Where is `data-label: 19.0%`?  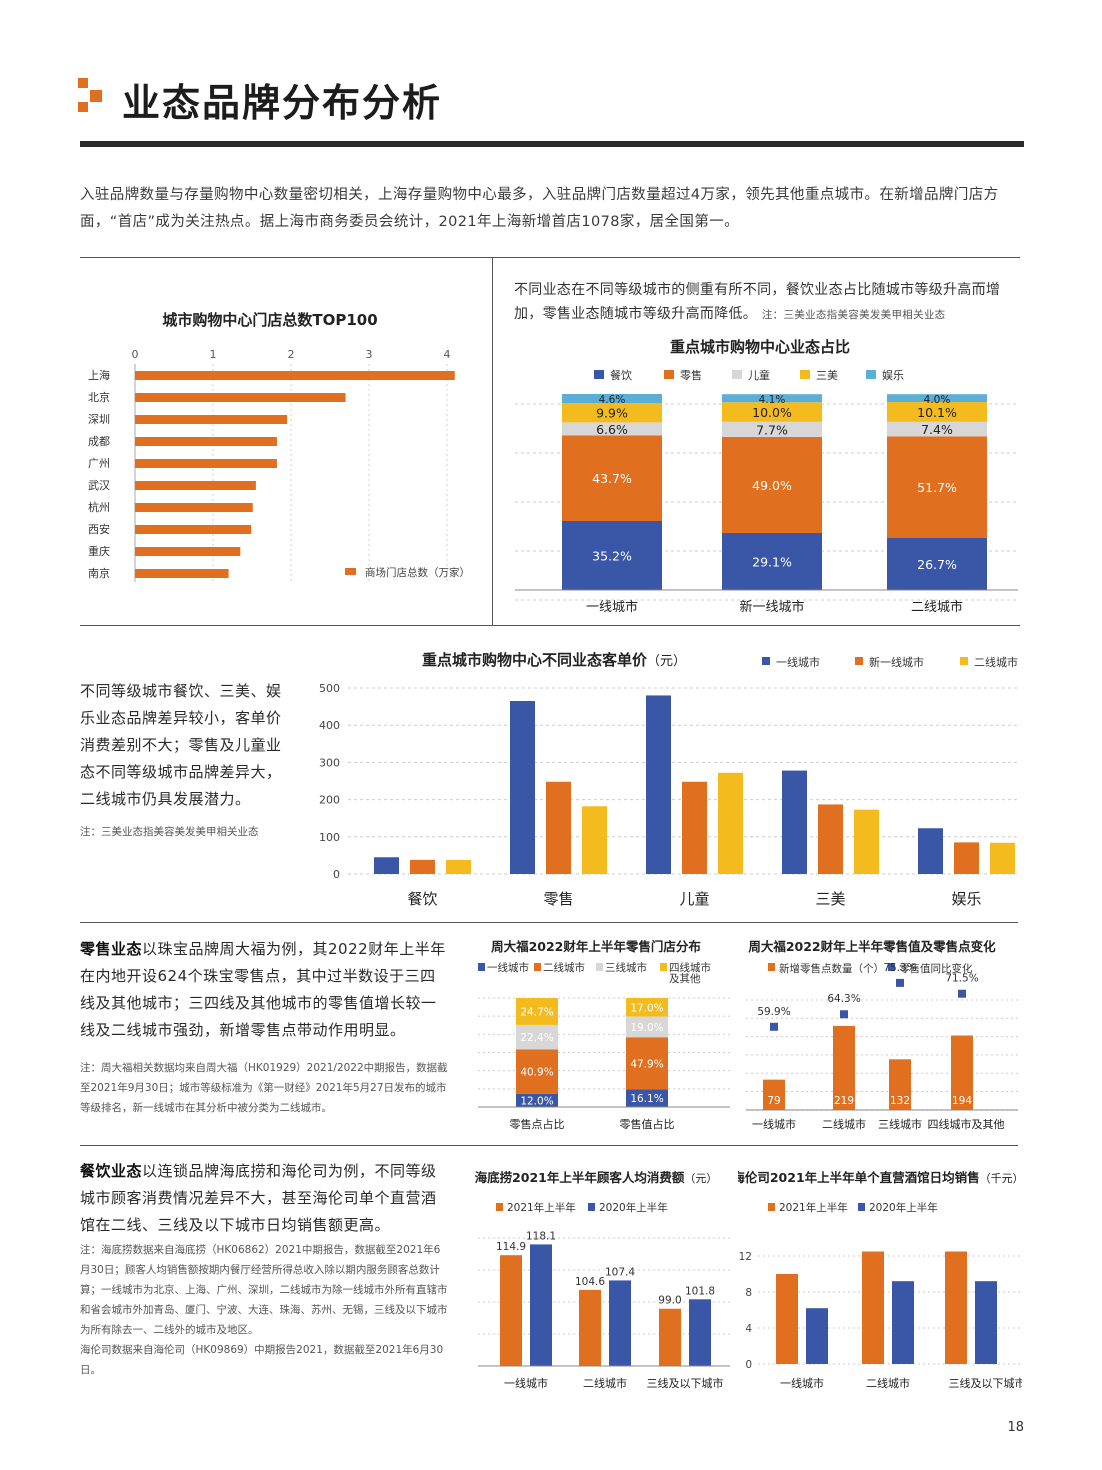 data-label: 19.0% is located at coordinates (646, 1028).